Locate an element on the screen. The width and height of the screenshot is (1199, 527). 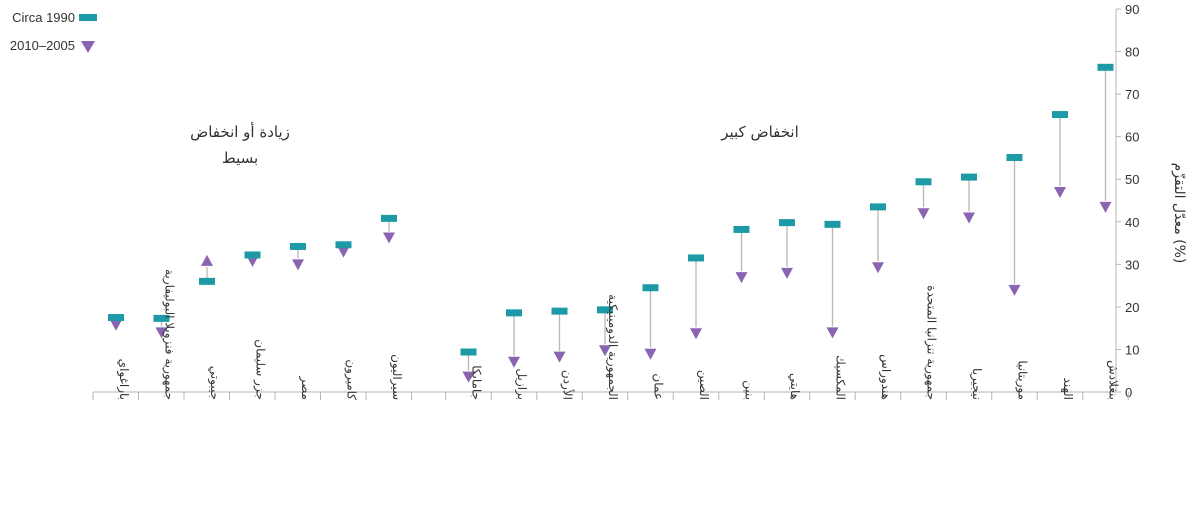
annotation-small-change-line-1: زيادة أو انخفاض is located at coordinates (240, 131).